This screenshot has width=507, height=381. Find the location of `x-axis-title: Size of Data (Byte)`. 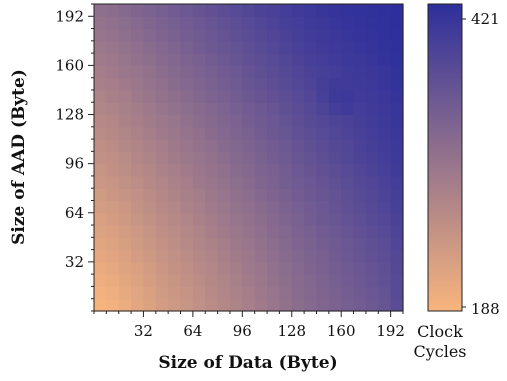

x-axis-title: Size of Data (Byte) is located at coordinates (247, 363).